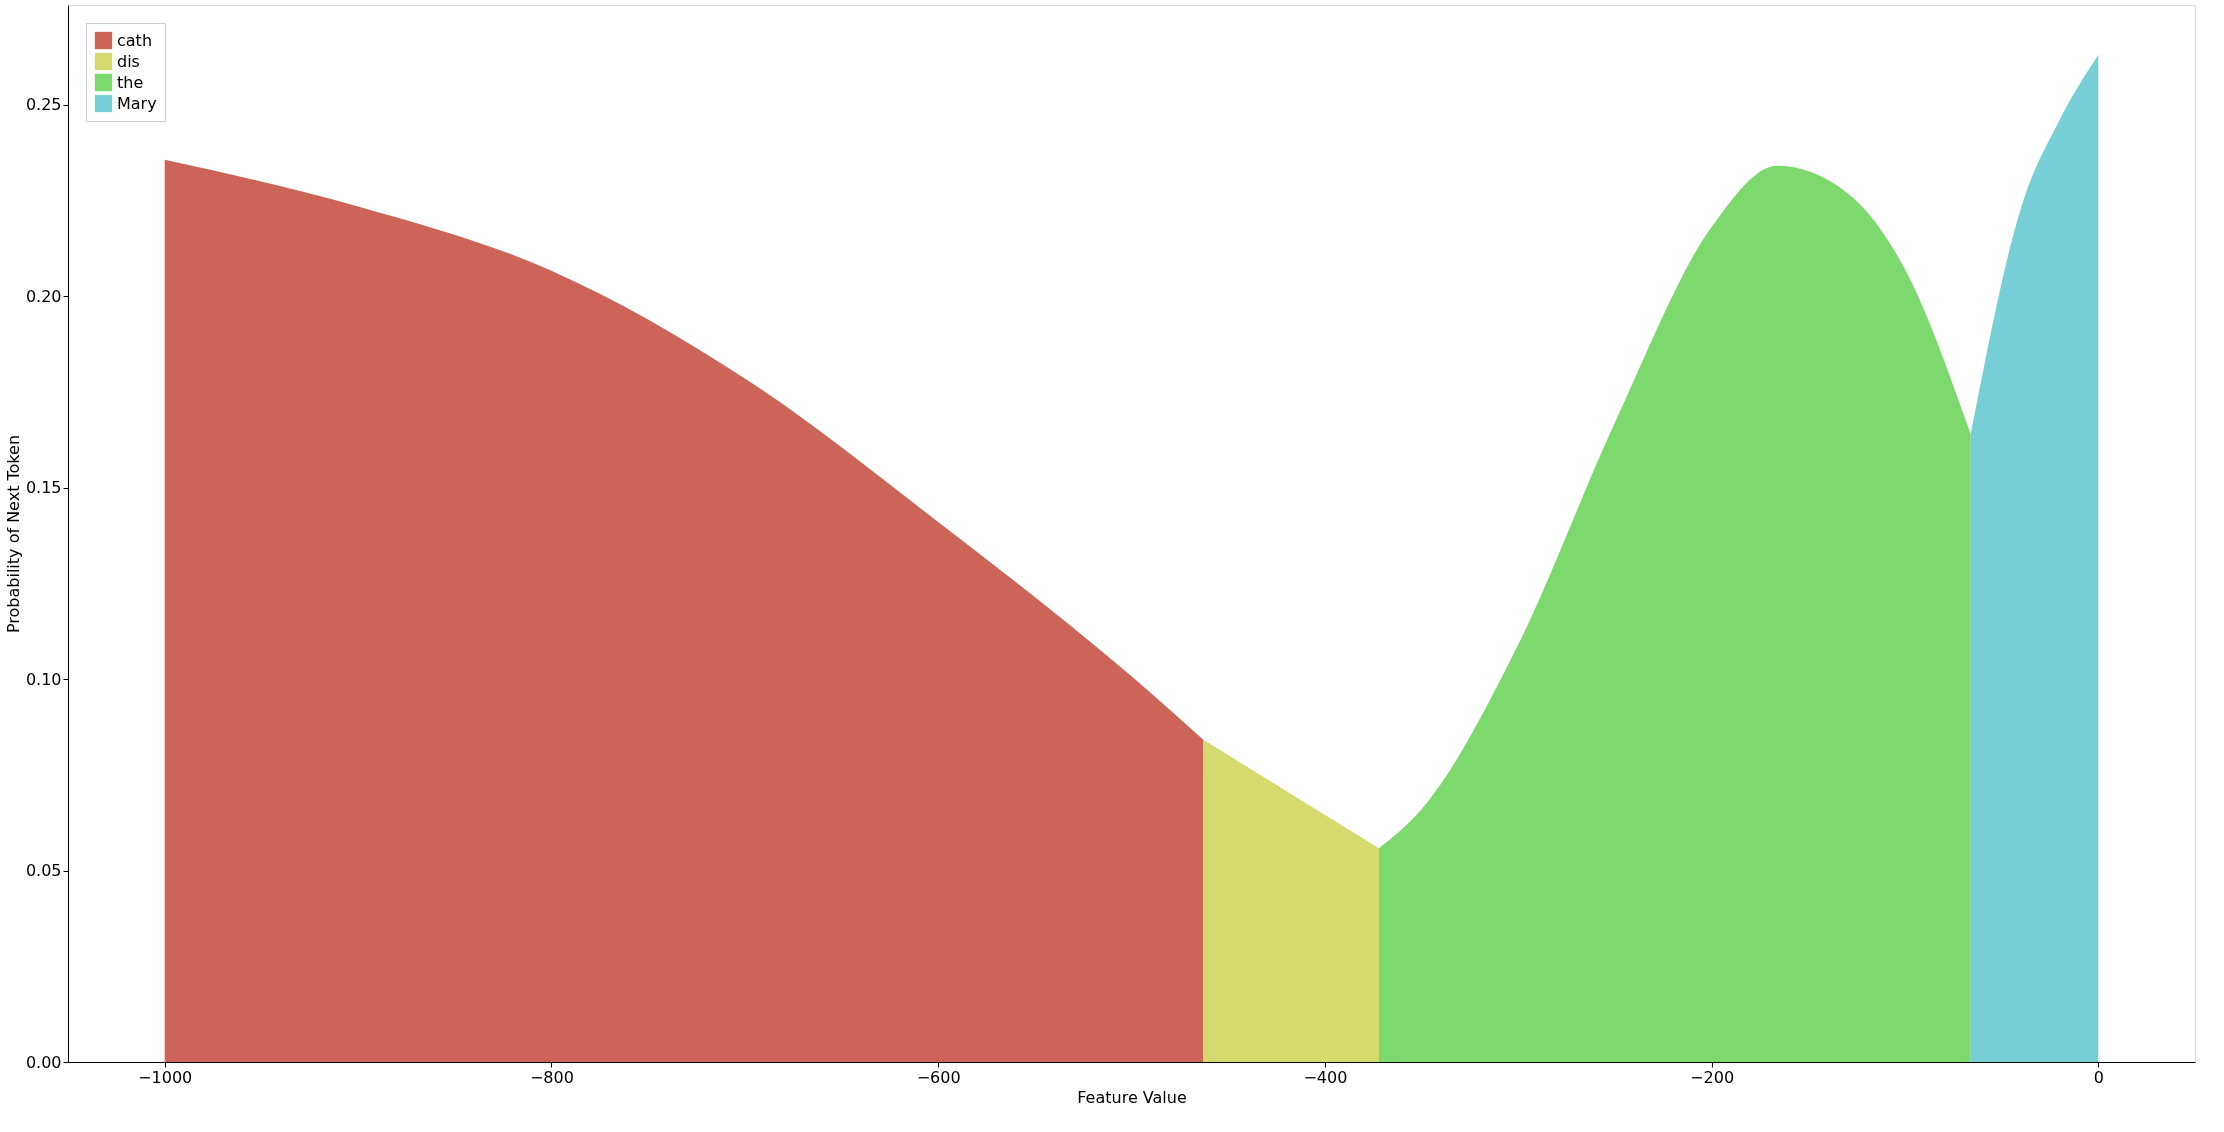 The width and height of the screenshot is (2224, 1132). What do you see at coordinates (128, 61) in the screenshot?
I see `legend-label: dis` at bounding box center [128, 61].